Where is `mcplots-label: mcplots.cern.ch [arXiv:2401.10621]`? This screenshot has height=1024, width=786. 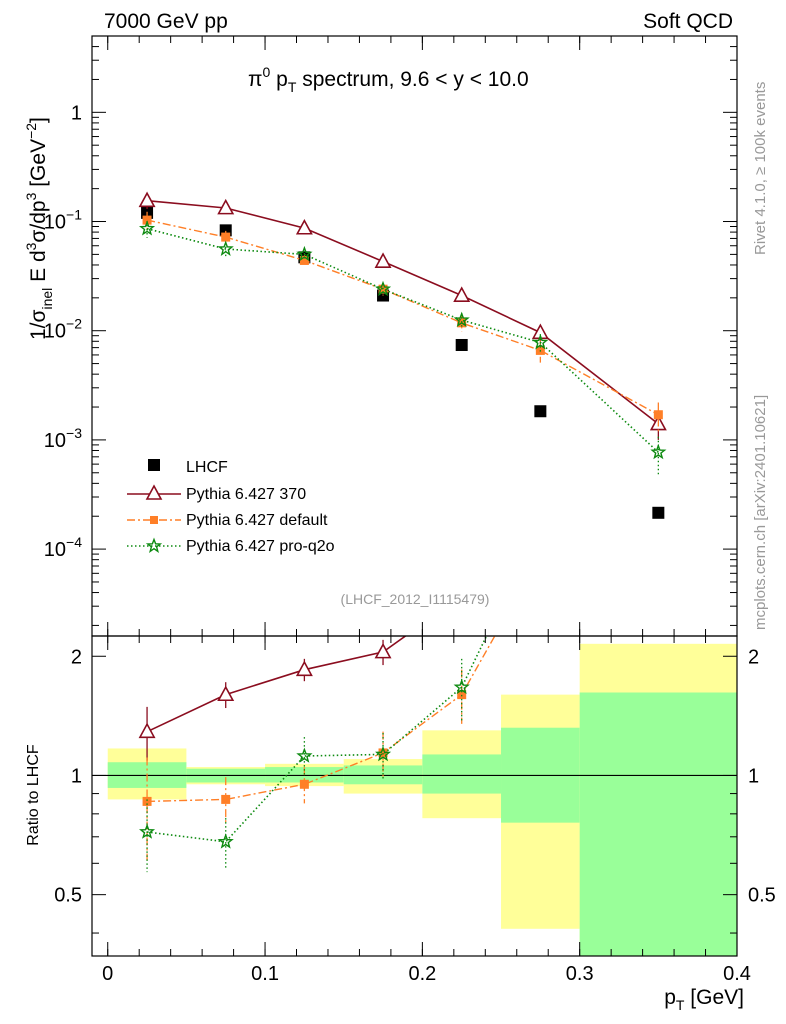 mcplots-label: mcplots.cern.ch [arXiv:2401.10621] is located at coordinates (760, 512).